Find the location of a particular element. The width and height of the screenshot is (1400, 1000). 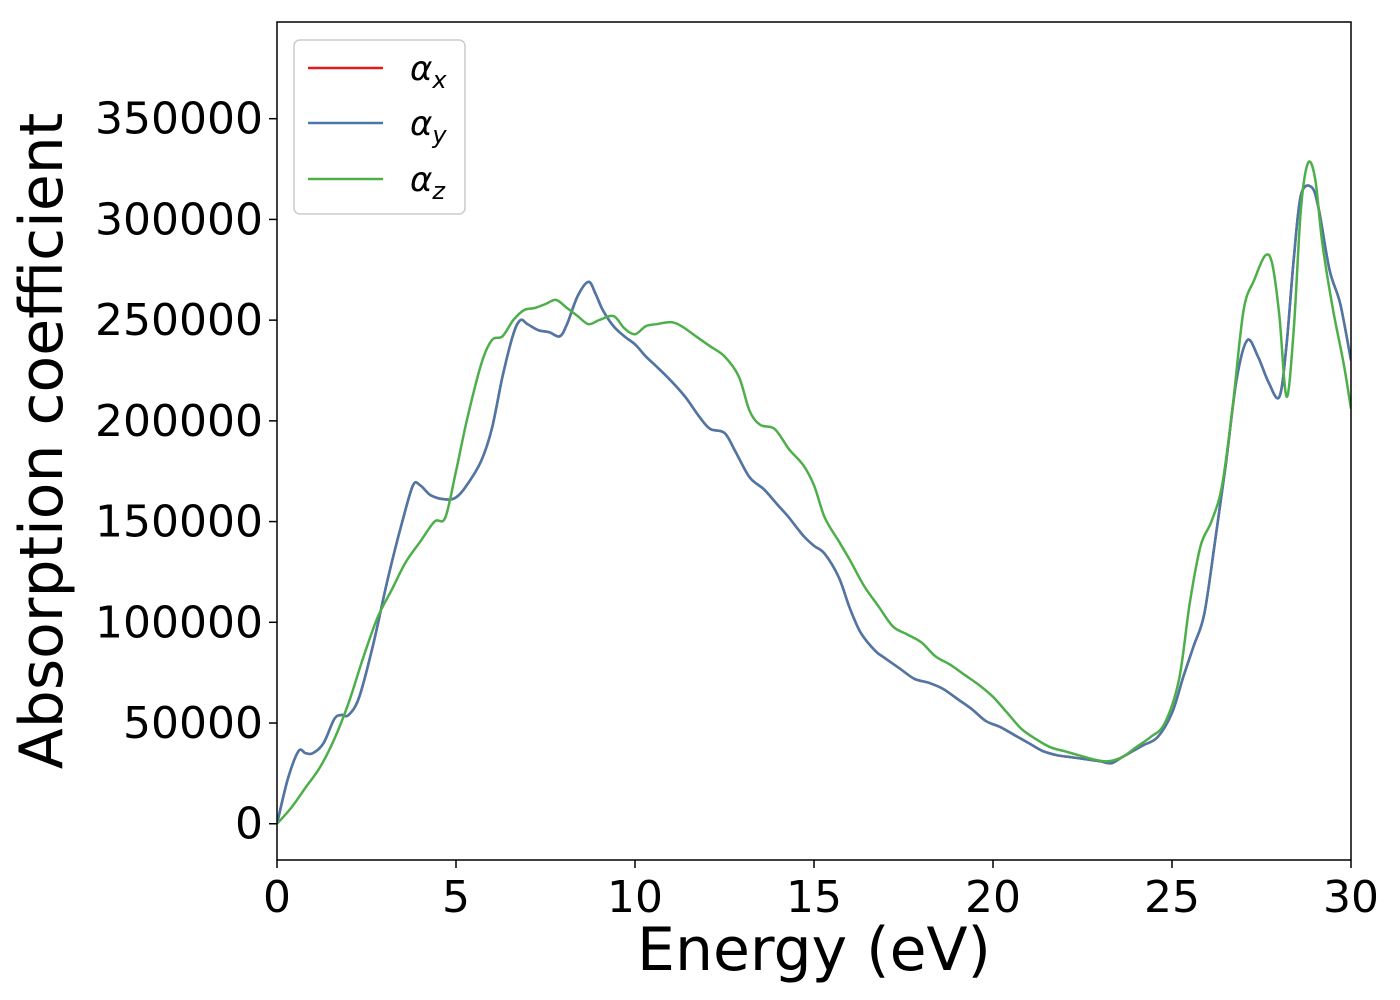

x-tick-label: 30 is located at coordinates (1351, 897).